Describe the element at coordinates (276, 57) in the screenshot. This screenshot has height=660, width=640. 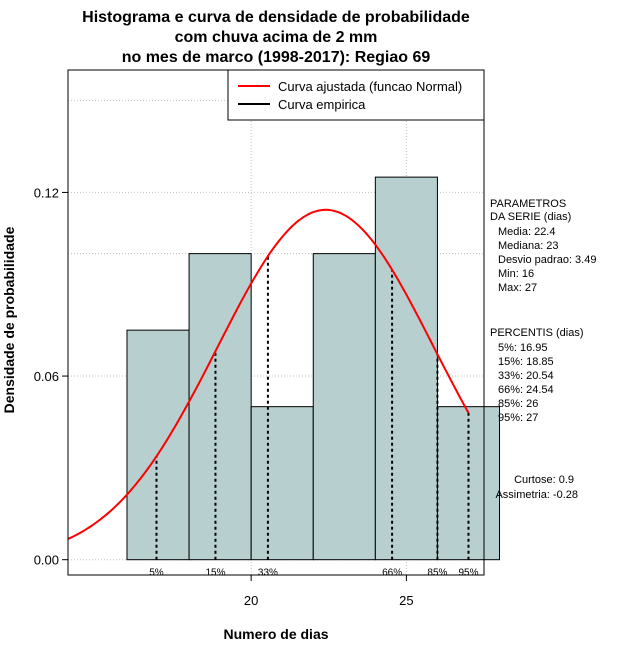
I see `chart-title-line-3: no mes de marco (1998-2017): Regiao 69` at that location.